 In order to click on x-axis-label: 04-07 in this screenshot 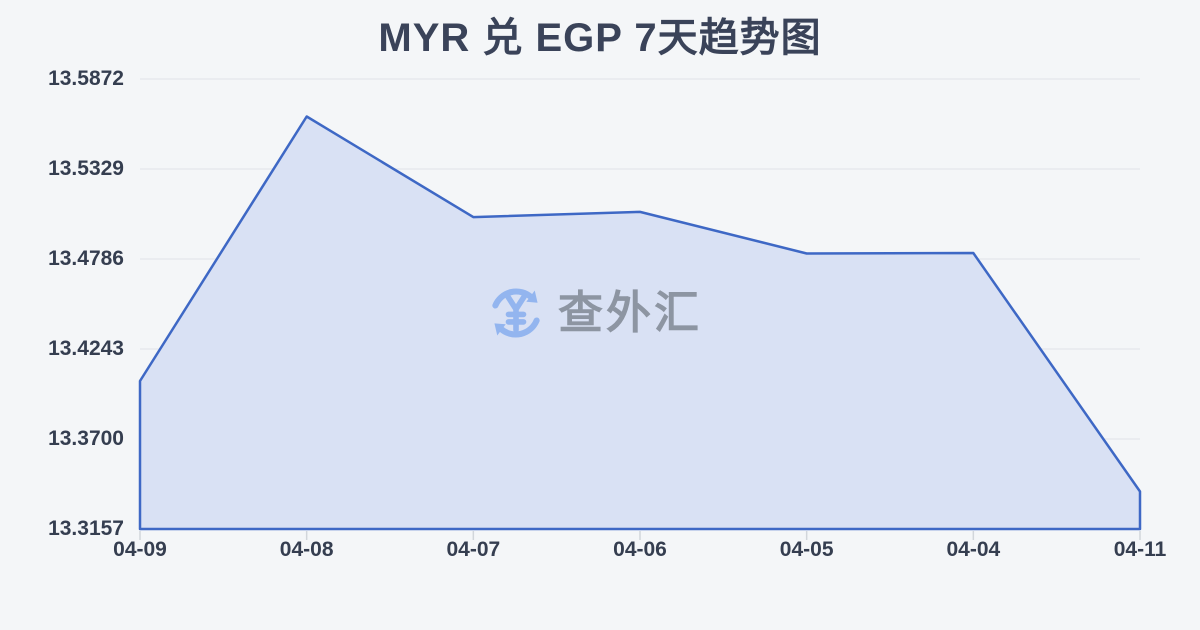, I will do `click(473, 549)`.